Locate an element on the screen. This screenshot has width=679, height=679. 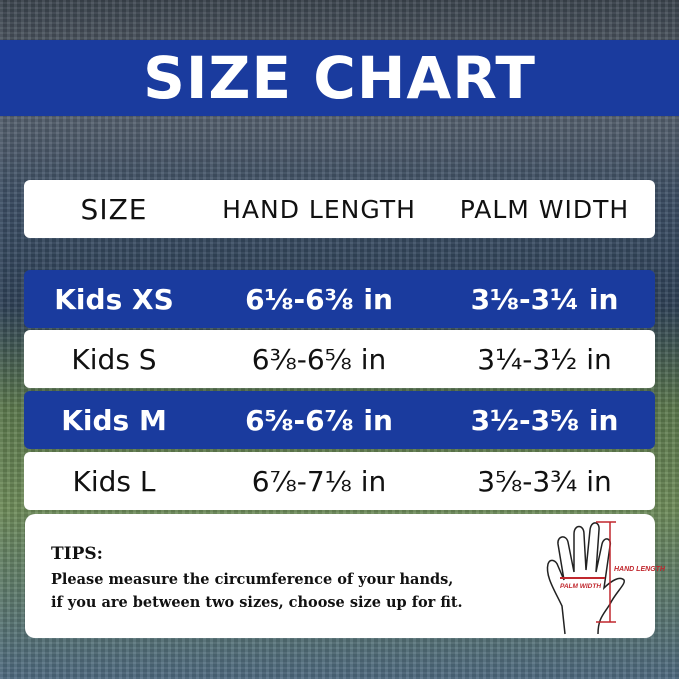
table-row: Kids S 6⅜-6⅝ in 3¼-3½ in is located at coordinates (339, 359).